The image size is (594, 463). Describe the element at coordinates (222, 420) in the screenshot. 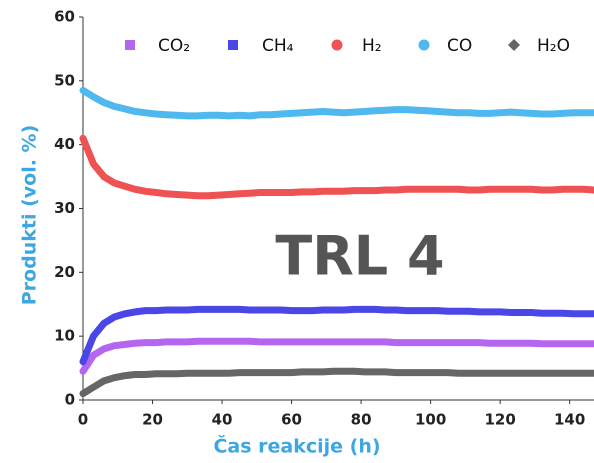

I see `x-tick-label: 40` at that location.